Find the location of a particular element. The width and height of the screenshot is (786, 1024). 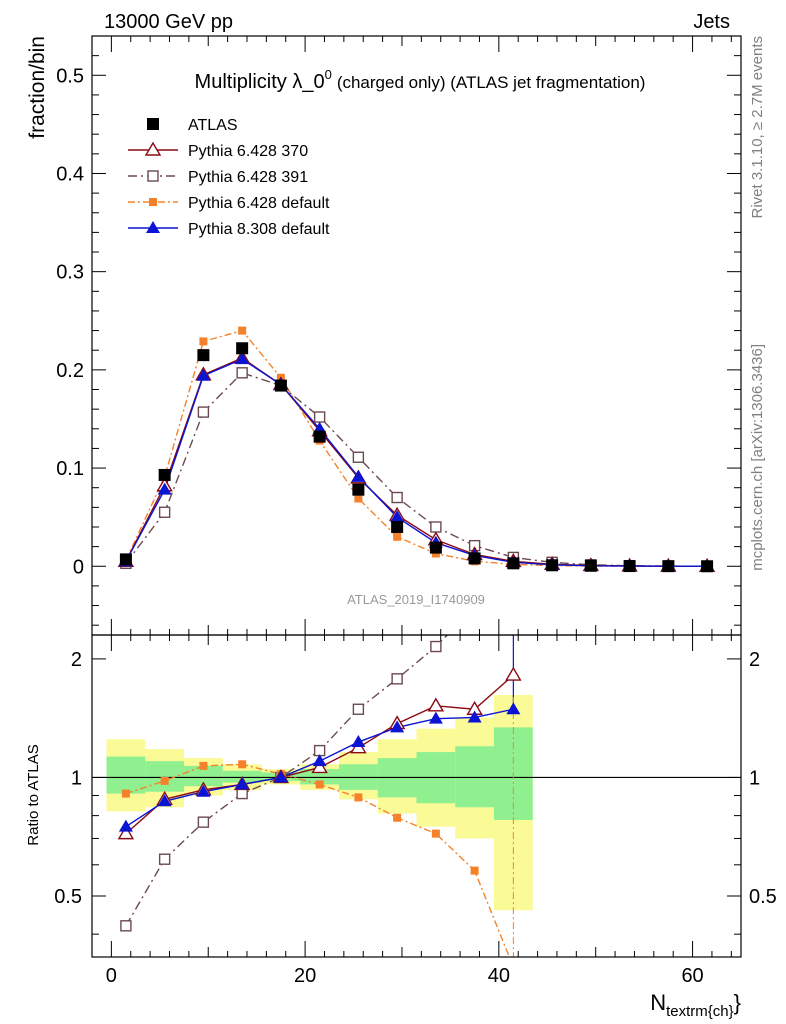

legend-marker-atlas is located at coordinates (153, 124).